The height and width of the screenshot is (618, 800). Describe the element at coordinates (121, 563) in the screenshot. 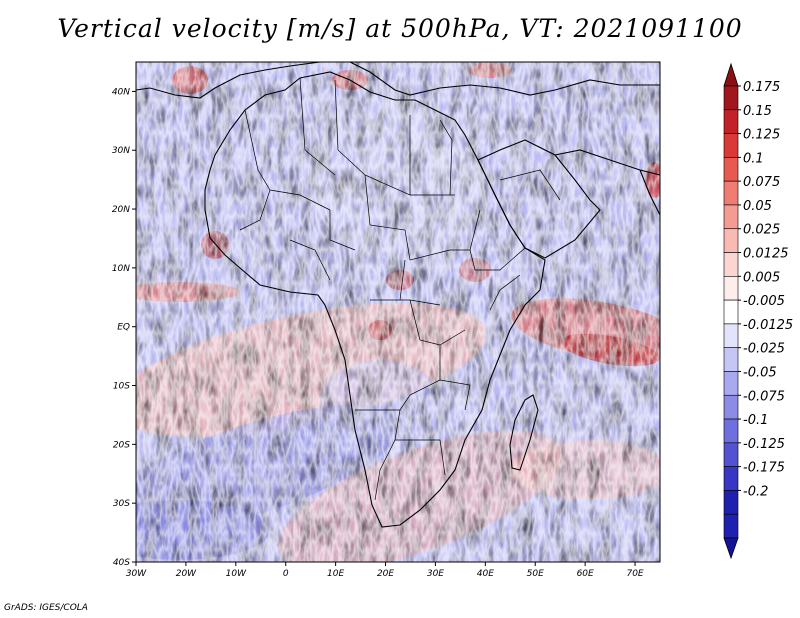

I see `lat-tick-label: 40S` at that location.